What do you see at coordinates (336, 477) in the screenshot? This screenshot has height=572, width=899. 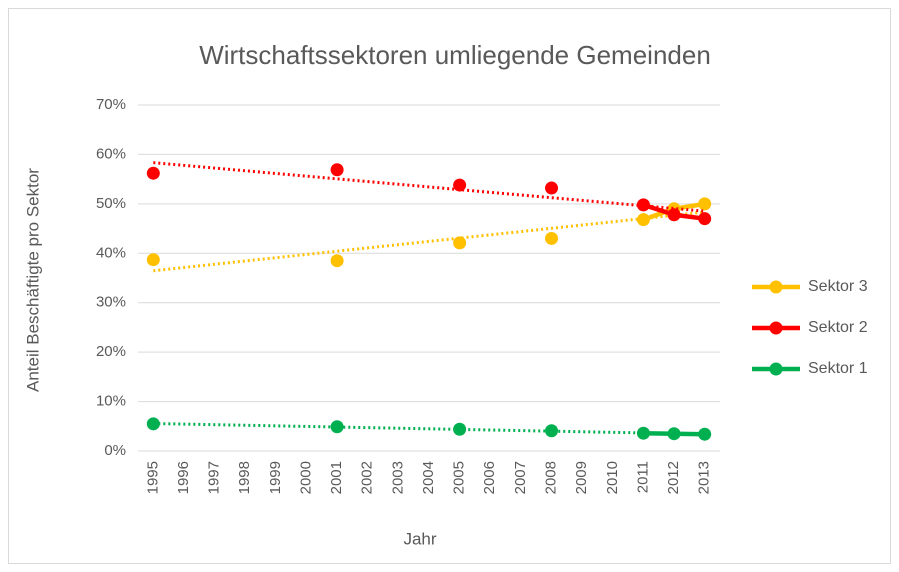 I see `x-tick-label: 2001` at bounding box center [336, 477].